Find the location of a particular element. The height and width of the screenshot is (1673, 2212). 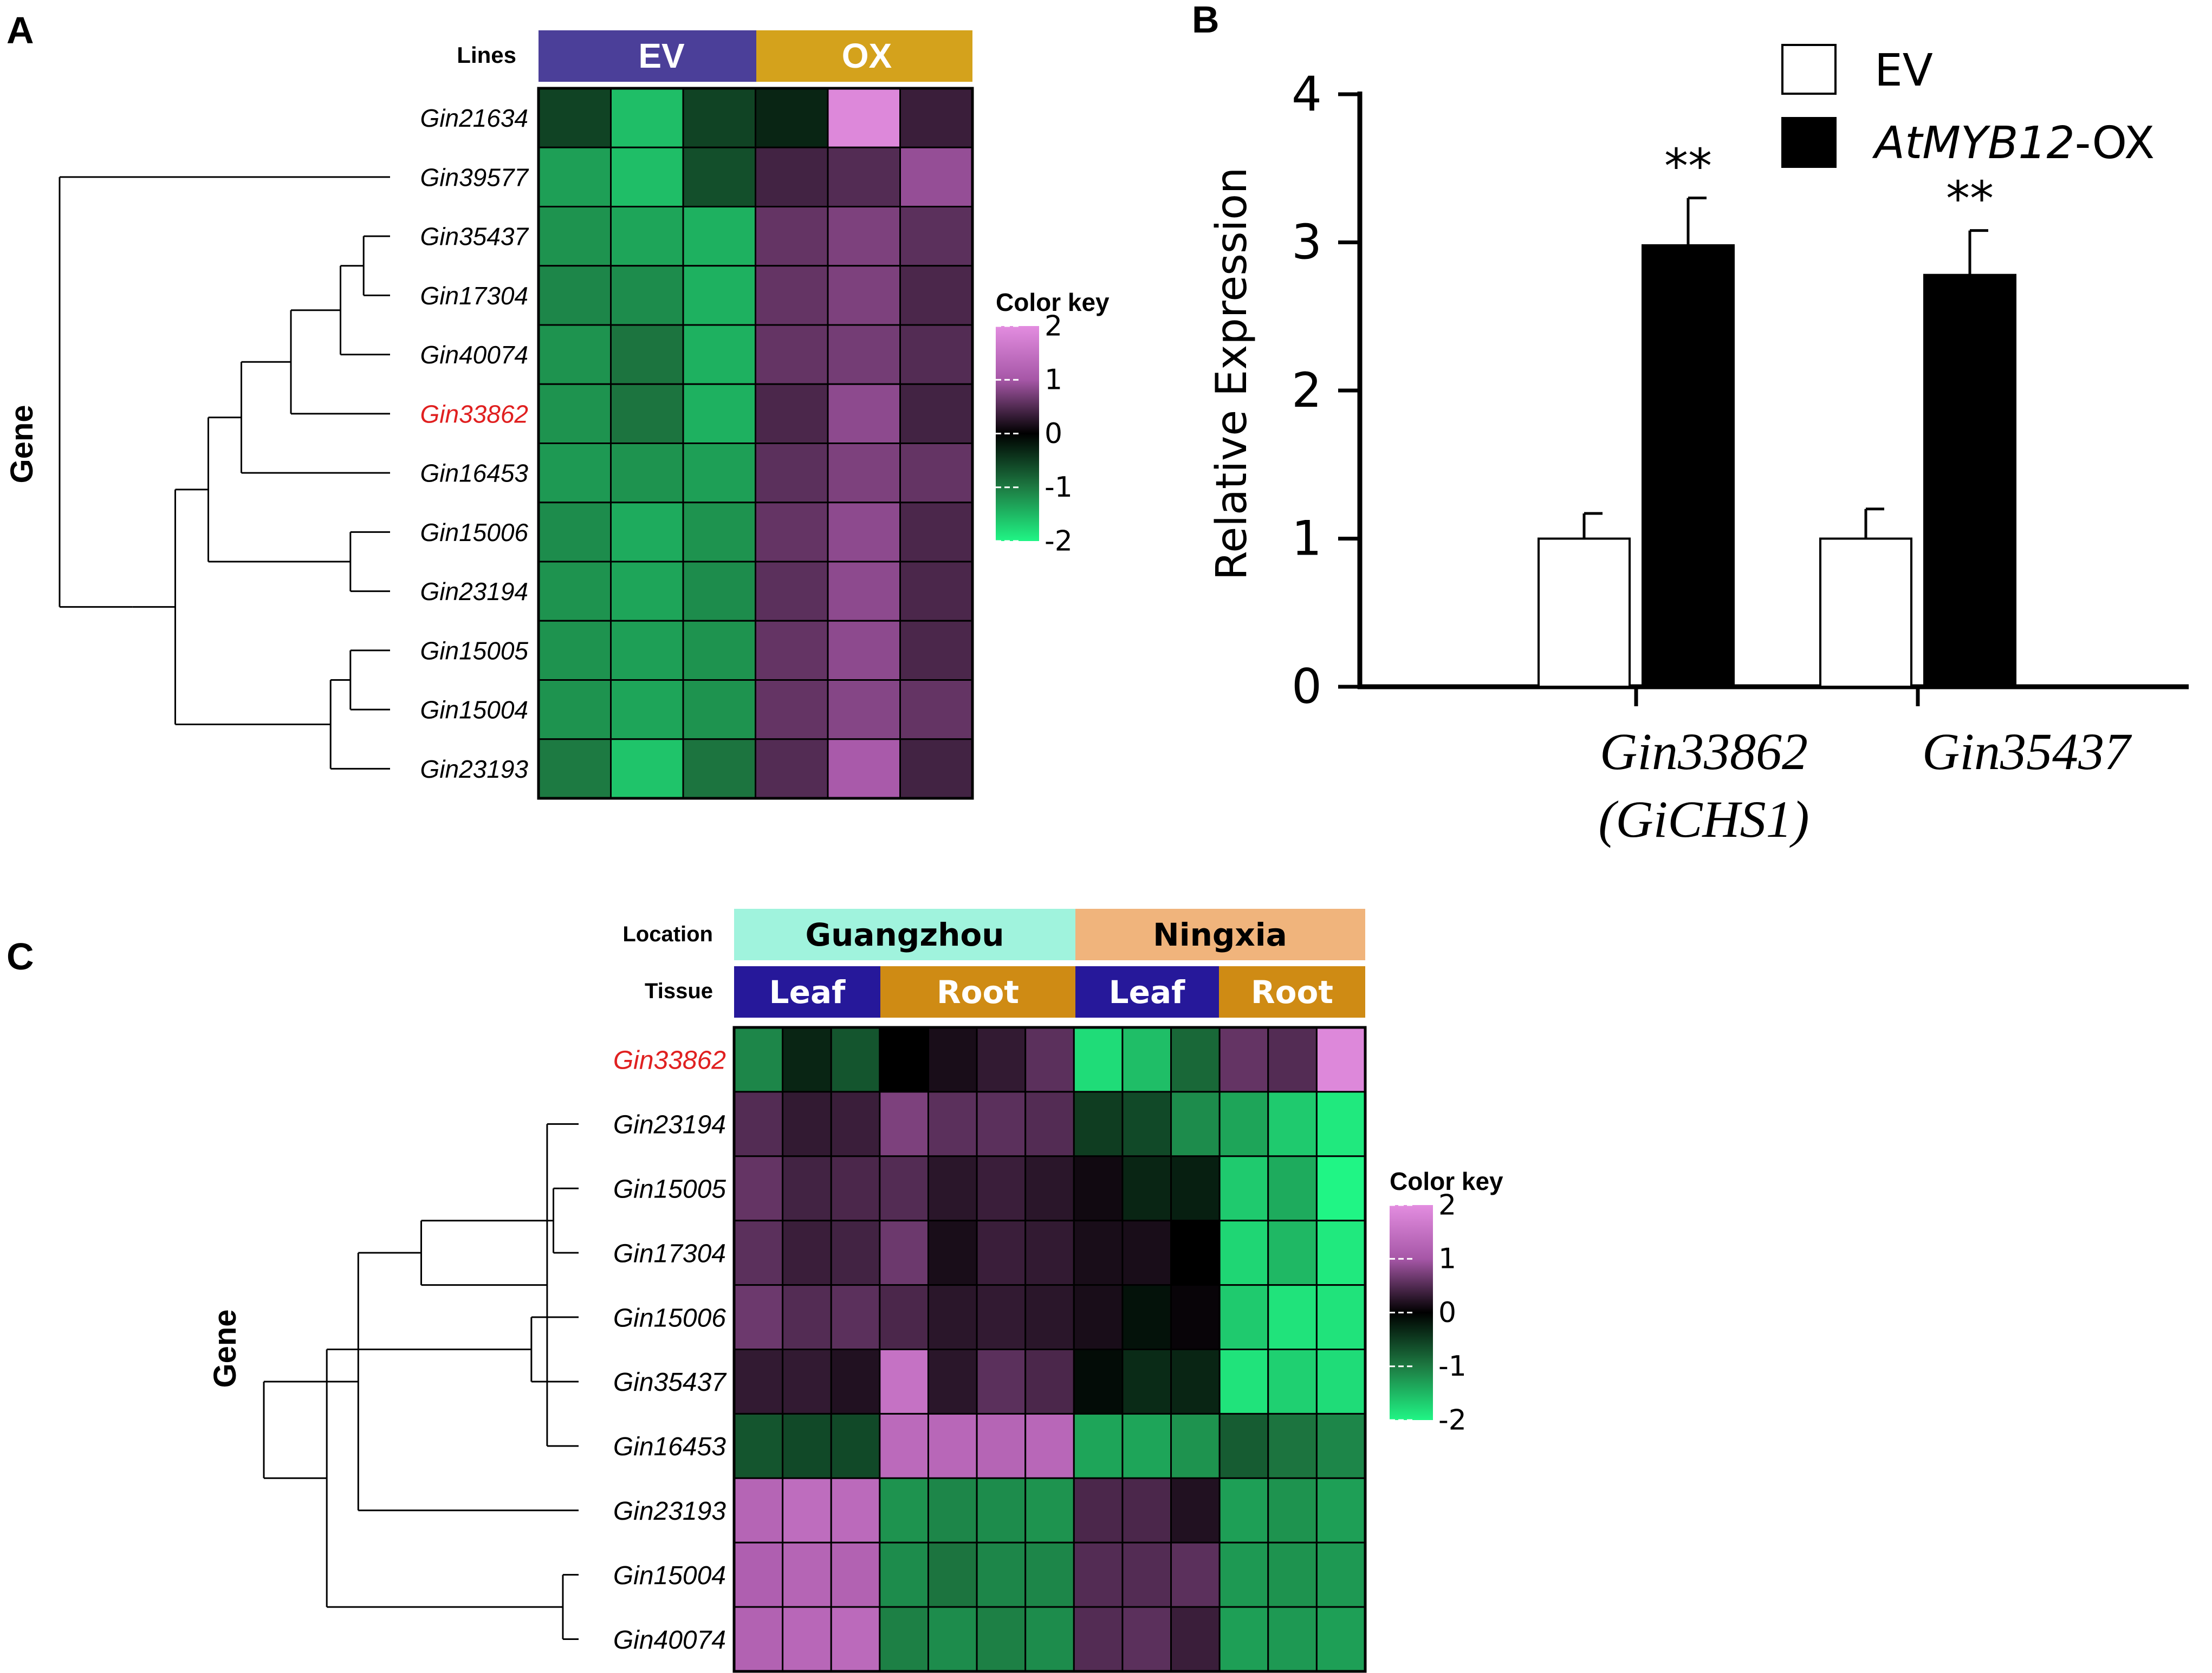

bar-0-gin33862 is located at coordinates (1584, 612).